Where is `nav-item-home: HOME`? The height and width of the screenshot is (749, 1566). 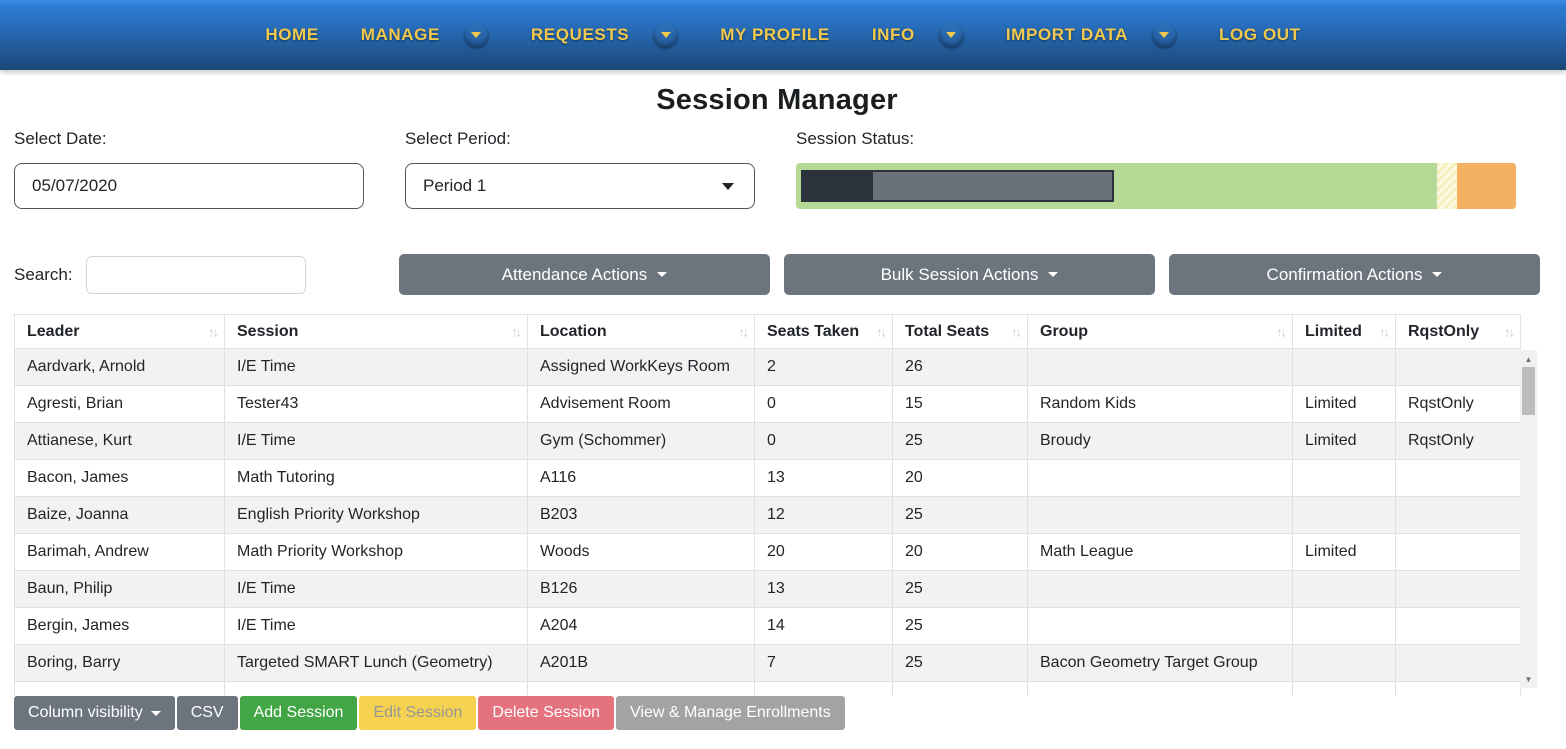 nav-item-home: HOME is located at coordinates (291, 35).